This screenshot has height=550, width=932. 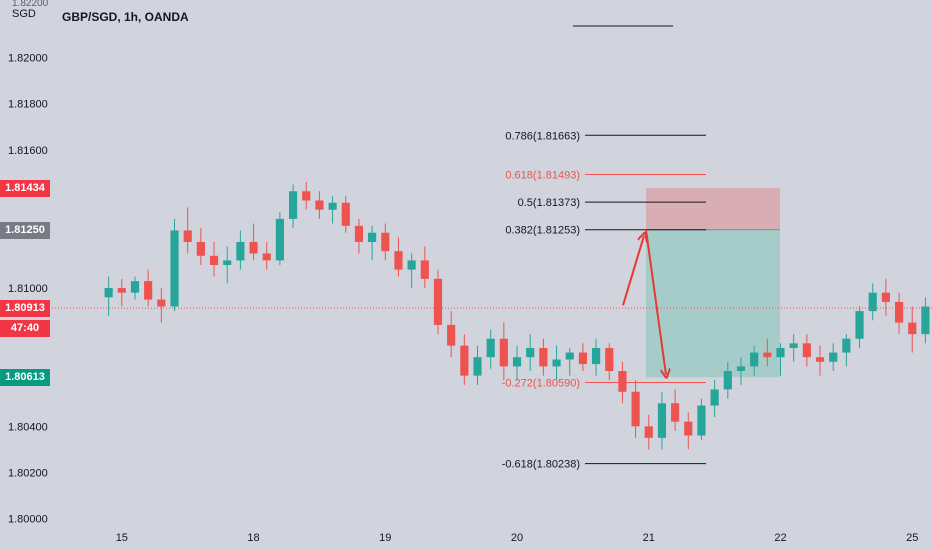 I want to click on y-tick-label: 1.81000, so click(x=28, y=289).